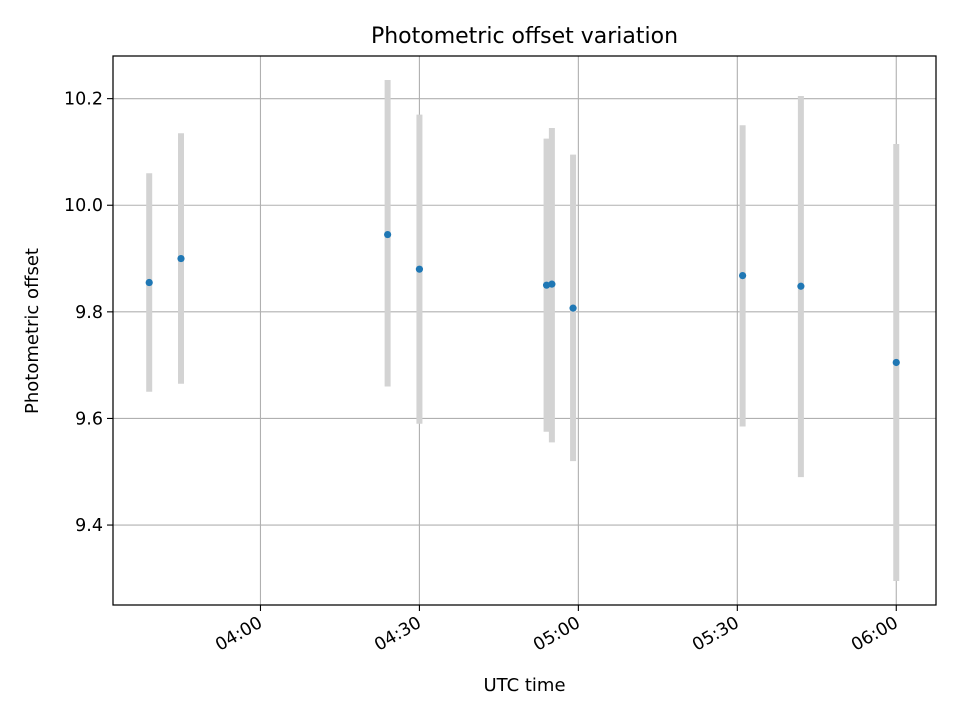 The image size is (960, 720). Describe the element at coordinates (522, 298) in the screenshot. I see `data-points` at that location.